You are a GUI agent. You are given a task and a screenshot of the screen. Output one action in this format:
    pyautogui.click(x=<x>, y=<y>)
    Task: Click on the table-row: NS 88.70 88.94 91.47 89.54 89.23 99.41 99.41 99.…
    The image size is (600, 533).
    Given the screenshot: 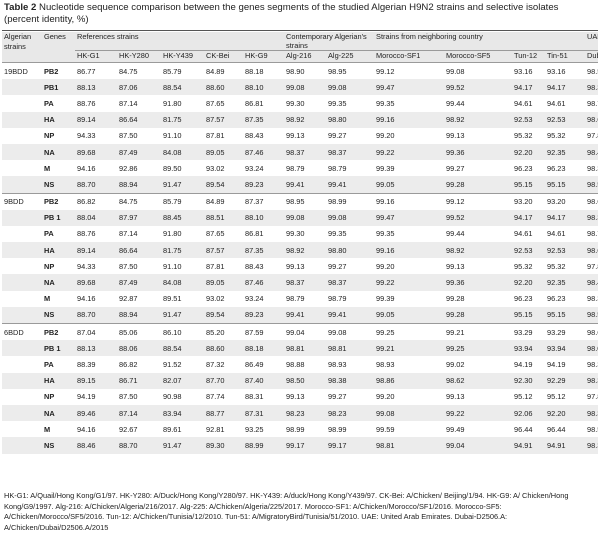 What is the action you would take?
    pyautogui.click(x=300, y=184)
    